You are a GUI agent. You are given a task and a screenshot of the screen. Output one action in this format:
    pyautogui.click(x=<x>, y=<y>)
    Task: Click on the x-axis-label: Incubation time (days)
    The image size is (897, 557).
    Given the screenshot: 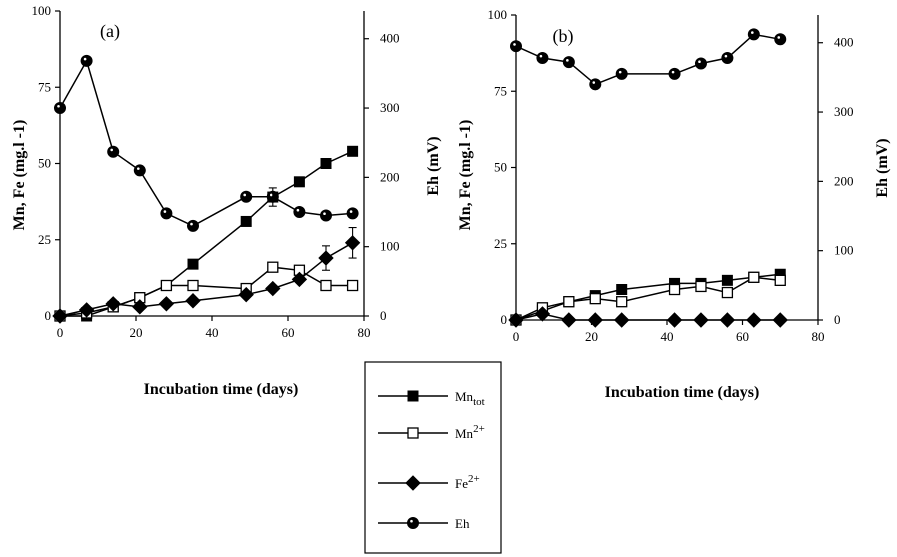 What is the action you would take?
    pyautogui.click(x=221, y=389)
    